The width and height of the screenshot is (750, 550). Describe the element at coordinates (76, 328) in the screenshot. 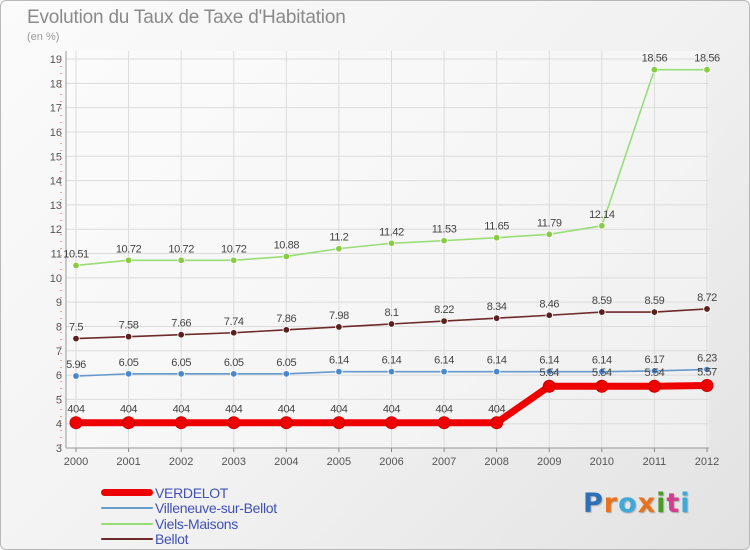

I see `data-label: 7.5` at that location.